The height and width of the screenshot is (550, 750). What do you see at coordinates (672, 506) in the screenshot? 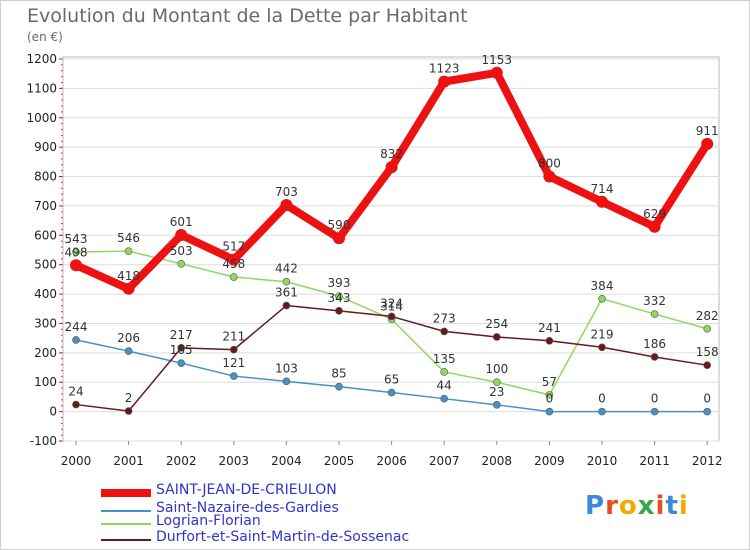
I see `logo-letter: t` at bounding box center [672, 506].